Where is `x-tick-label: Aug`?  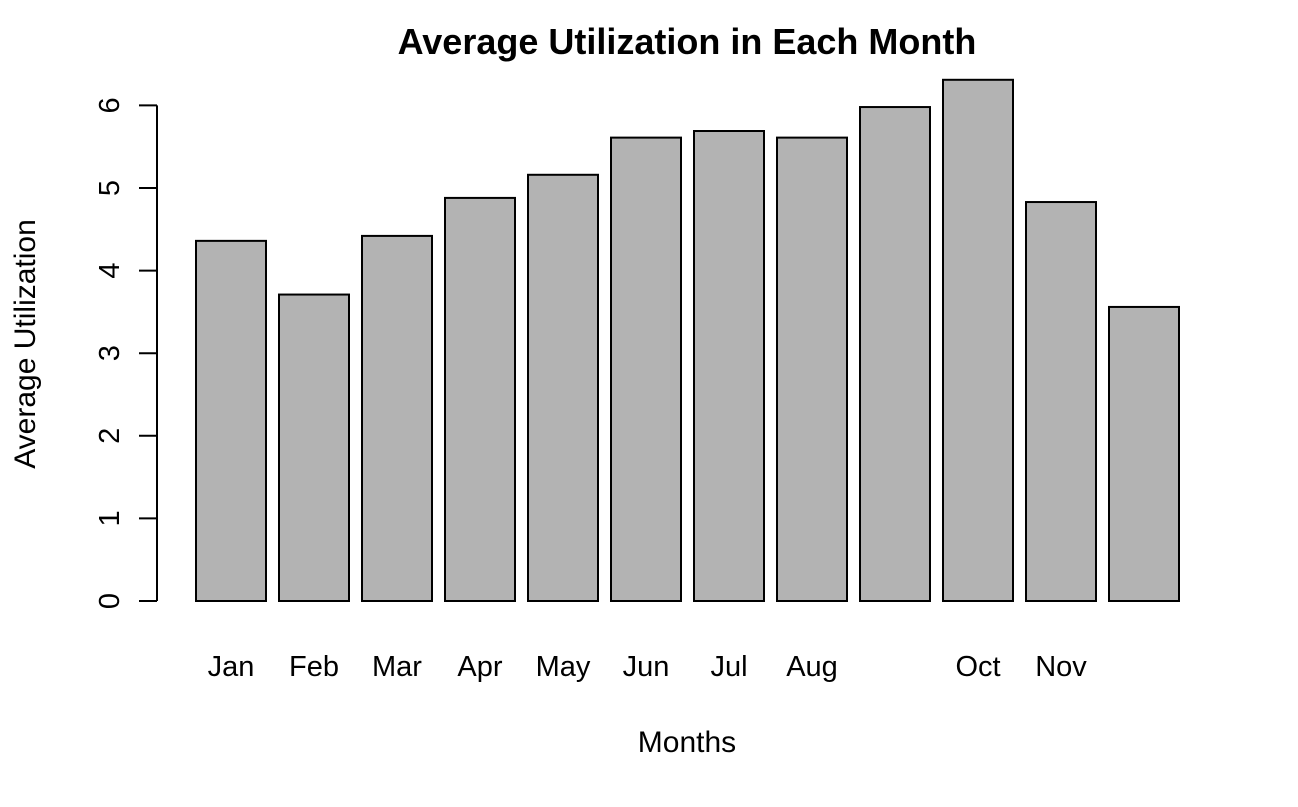
x-tick-label: Aug is located at coordinates (812, 667).